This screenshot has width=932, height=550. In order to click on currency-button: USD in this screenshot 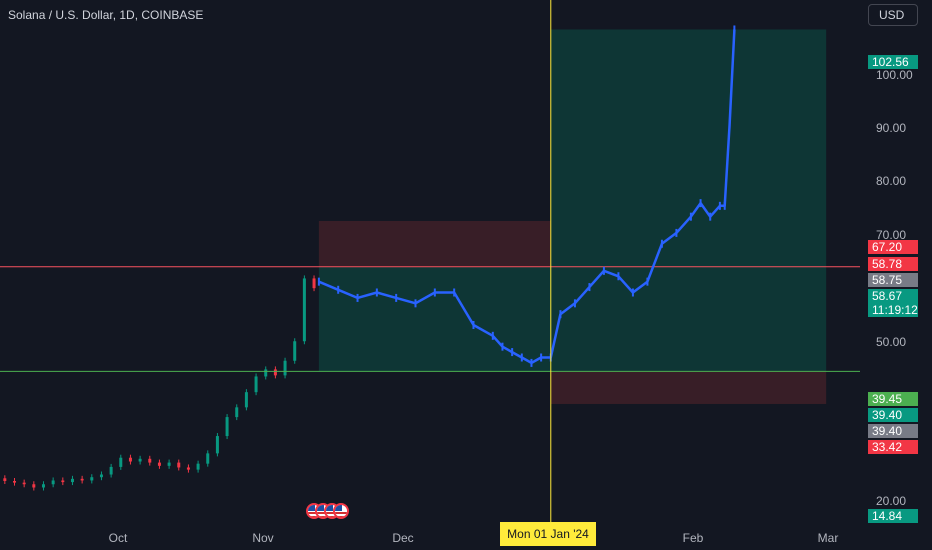, I will do `click(893, 15)`.